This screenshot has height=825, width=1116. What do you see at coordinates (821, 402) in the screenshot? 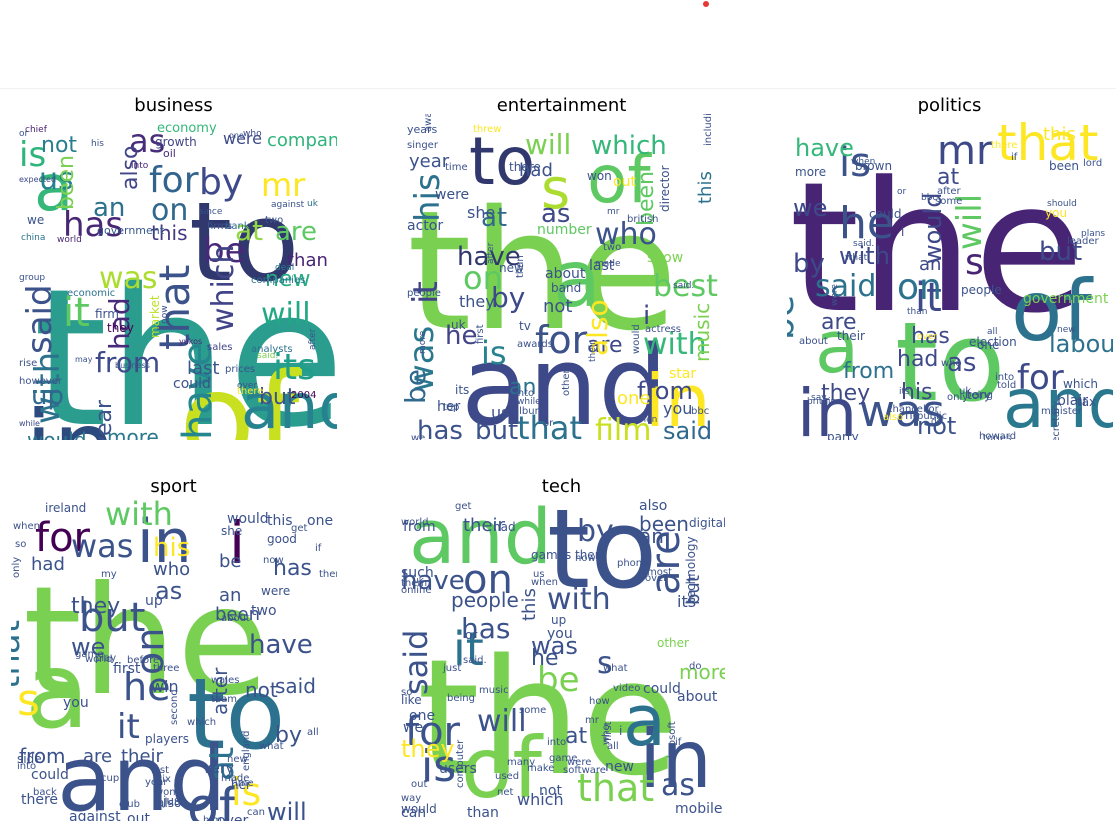
I see `word-britain: britain` at bounding box center [821, 402].